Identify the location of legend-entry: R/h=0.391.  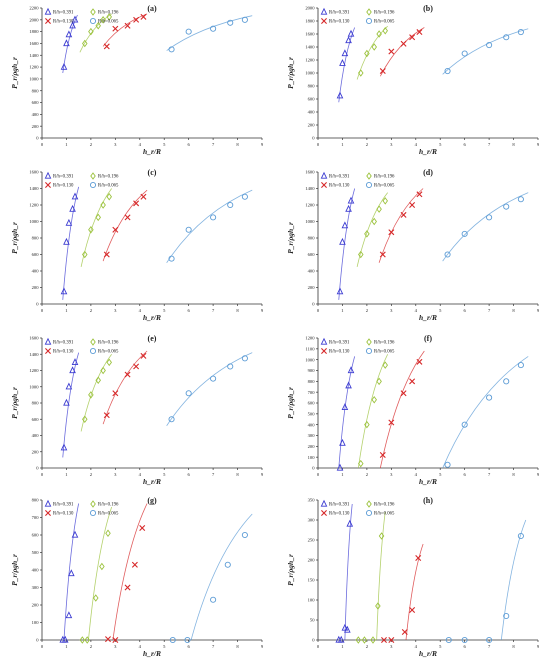
(339, 13).